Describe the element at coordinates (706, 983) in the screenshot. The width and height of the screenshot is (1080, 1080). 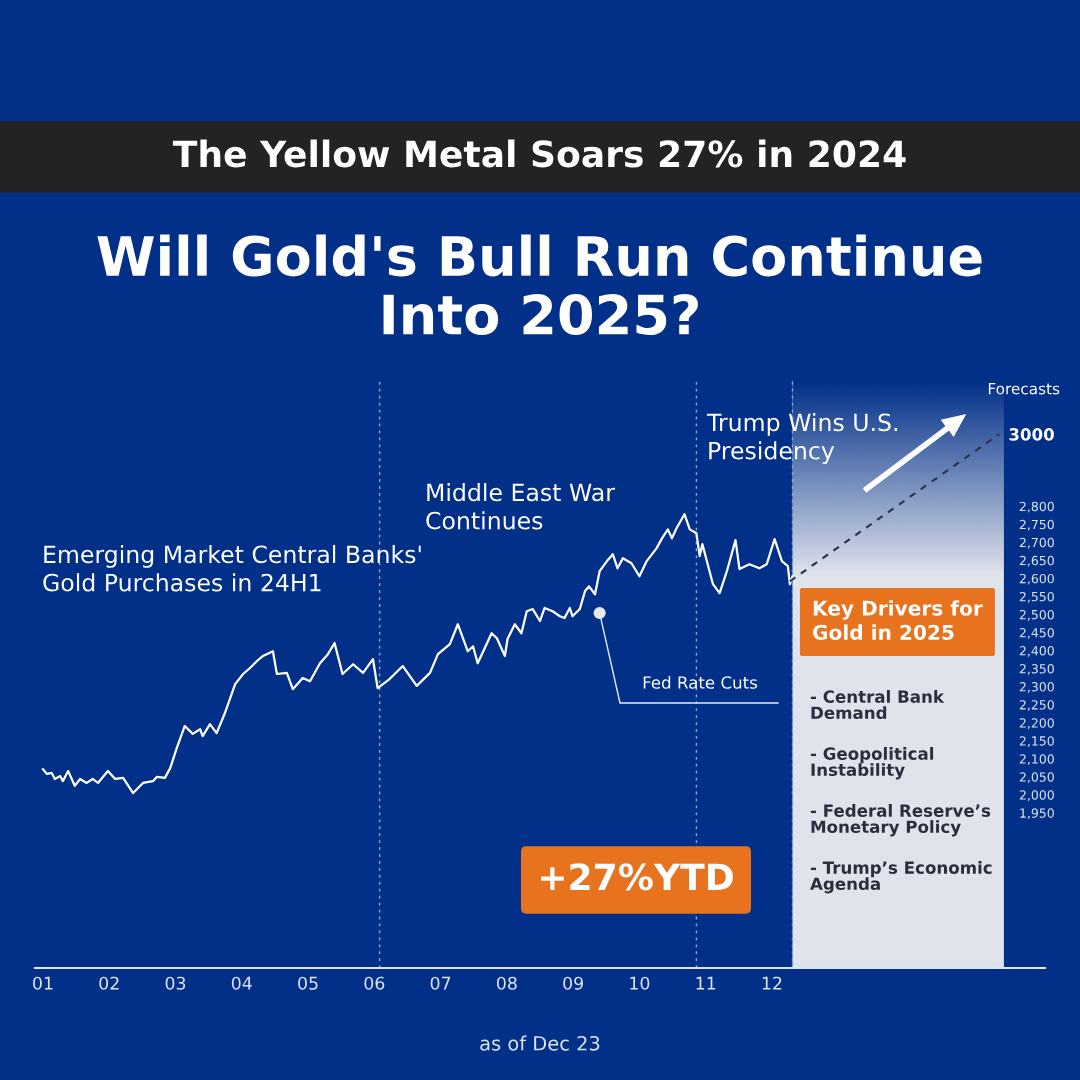
I see `x-tick-label: 11` at that location.